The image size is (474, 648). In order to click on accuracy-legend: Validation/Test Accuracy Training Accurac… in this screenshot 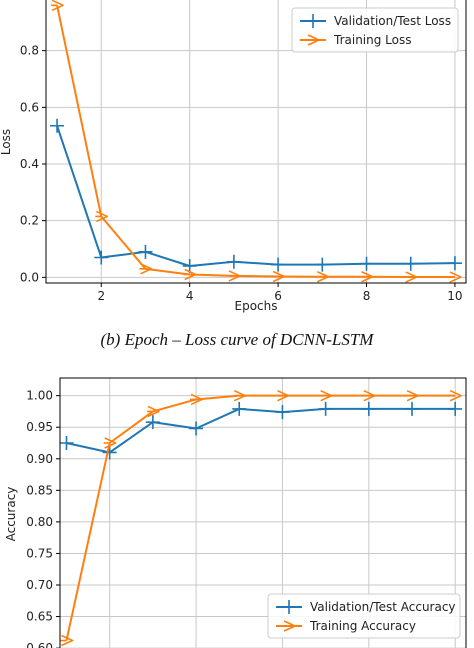, I will do `click(364, 616)`.